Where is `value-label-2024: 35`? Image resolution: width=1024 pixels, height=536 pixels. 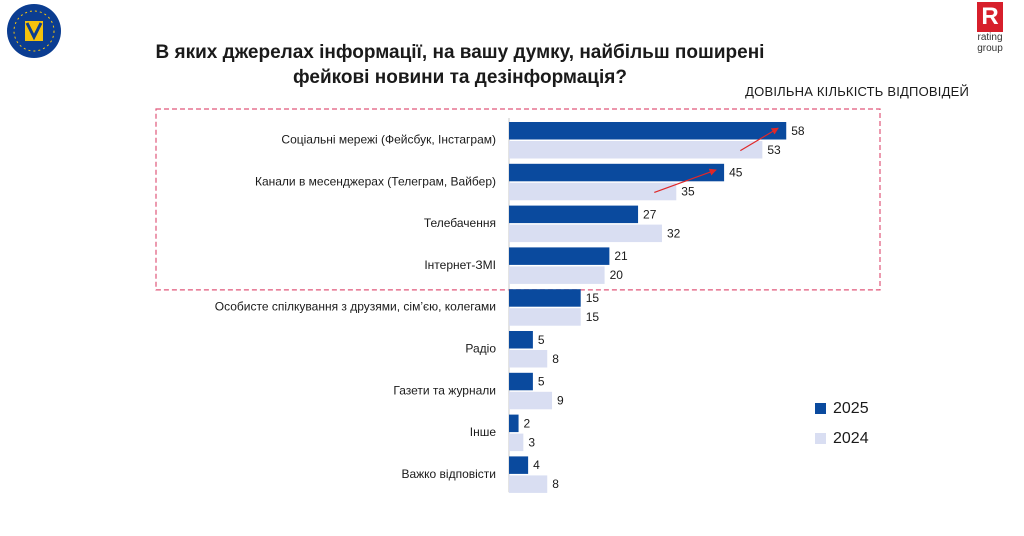
value-label-2024: 35 is located at coordinates (688, 192).